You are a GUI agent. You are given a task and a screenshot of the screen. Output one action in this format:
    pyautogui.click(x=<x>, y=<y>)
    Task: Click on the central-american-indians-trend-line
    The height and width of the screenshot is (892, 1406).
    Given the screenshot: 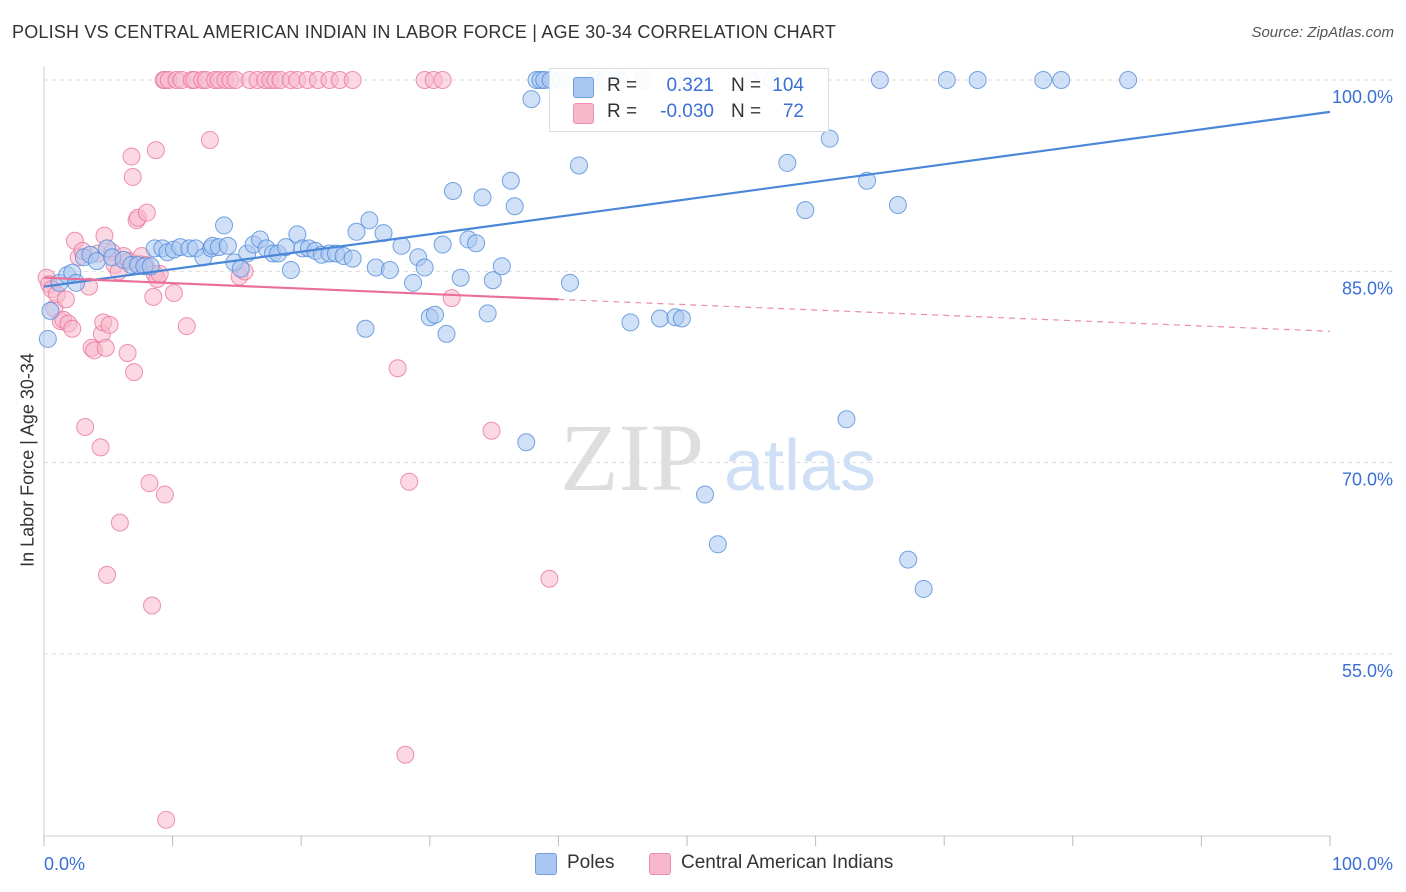 What is the action you would take?
    pyautogui.click(x=301, y=288)
    